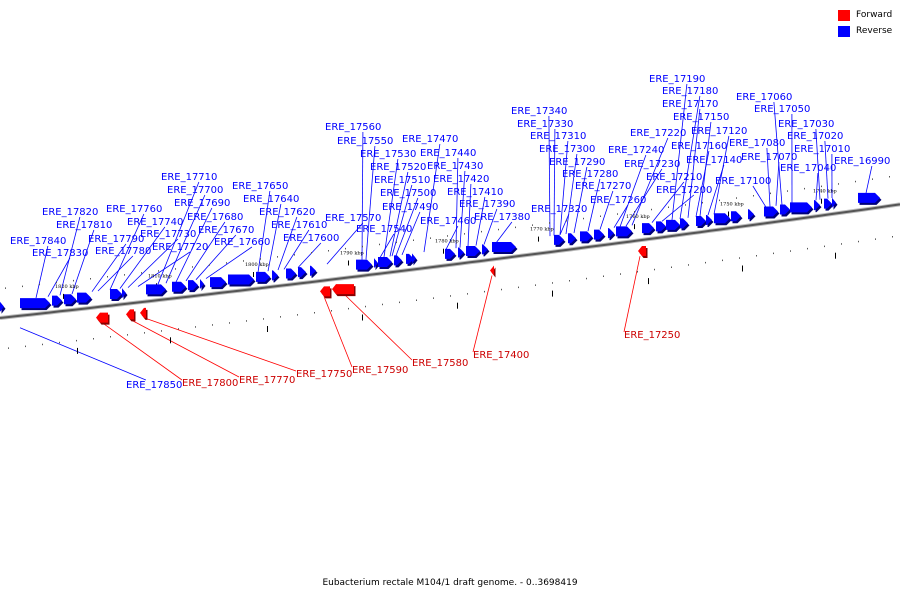  I want to click on reverse-gene-label: ERE_17200, so click(684, 190).